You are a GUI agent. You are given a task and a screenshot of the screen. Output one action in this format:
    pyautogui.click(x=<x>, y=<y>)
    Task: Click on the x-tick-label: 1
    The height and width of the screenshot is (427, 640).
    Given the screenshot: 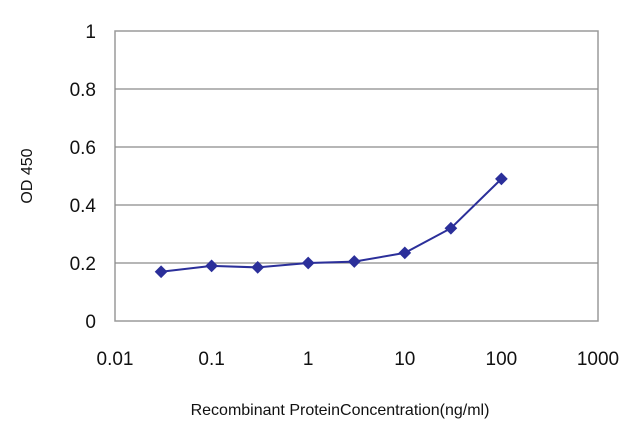 What is the action you would take?
    pyautogui.click(x=308, y=359)
    